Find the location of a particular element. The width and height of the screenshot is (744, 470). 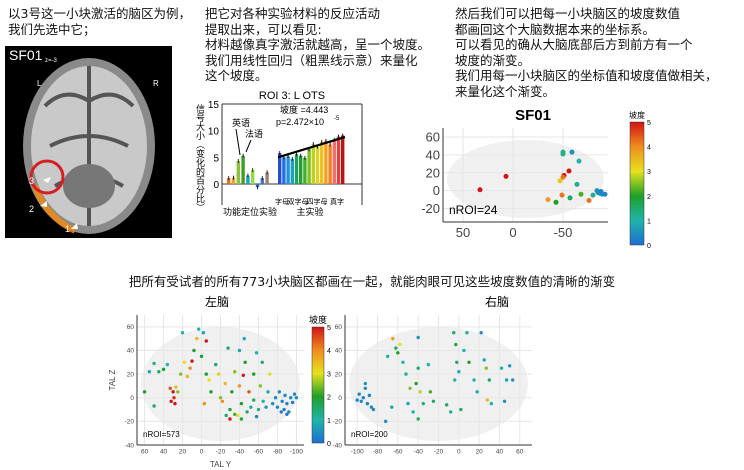

highlight-circle is located at coordinates (47, 177).